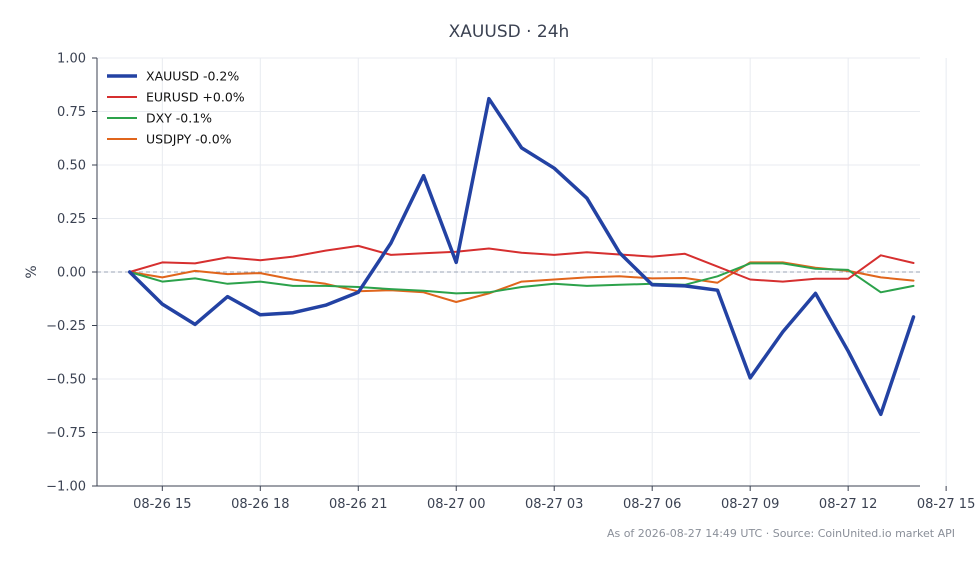  Describe the element at coordinates (652, 504) in the screenshot. I see `x-tick-label: 08-27 06` at that location.